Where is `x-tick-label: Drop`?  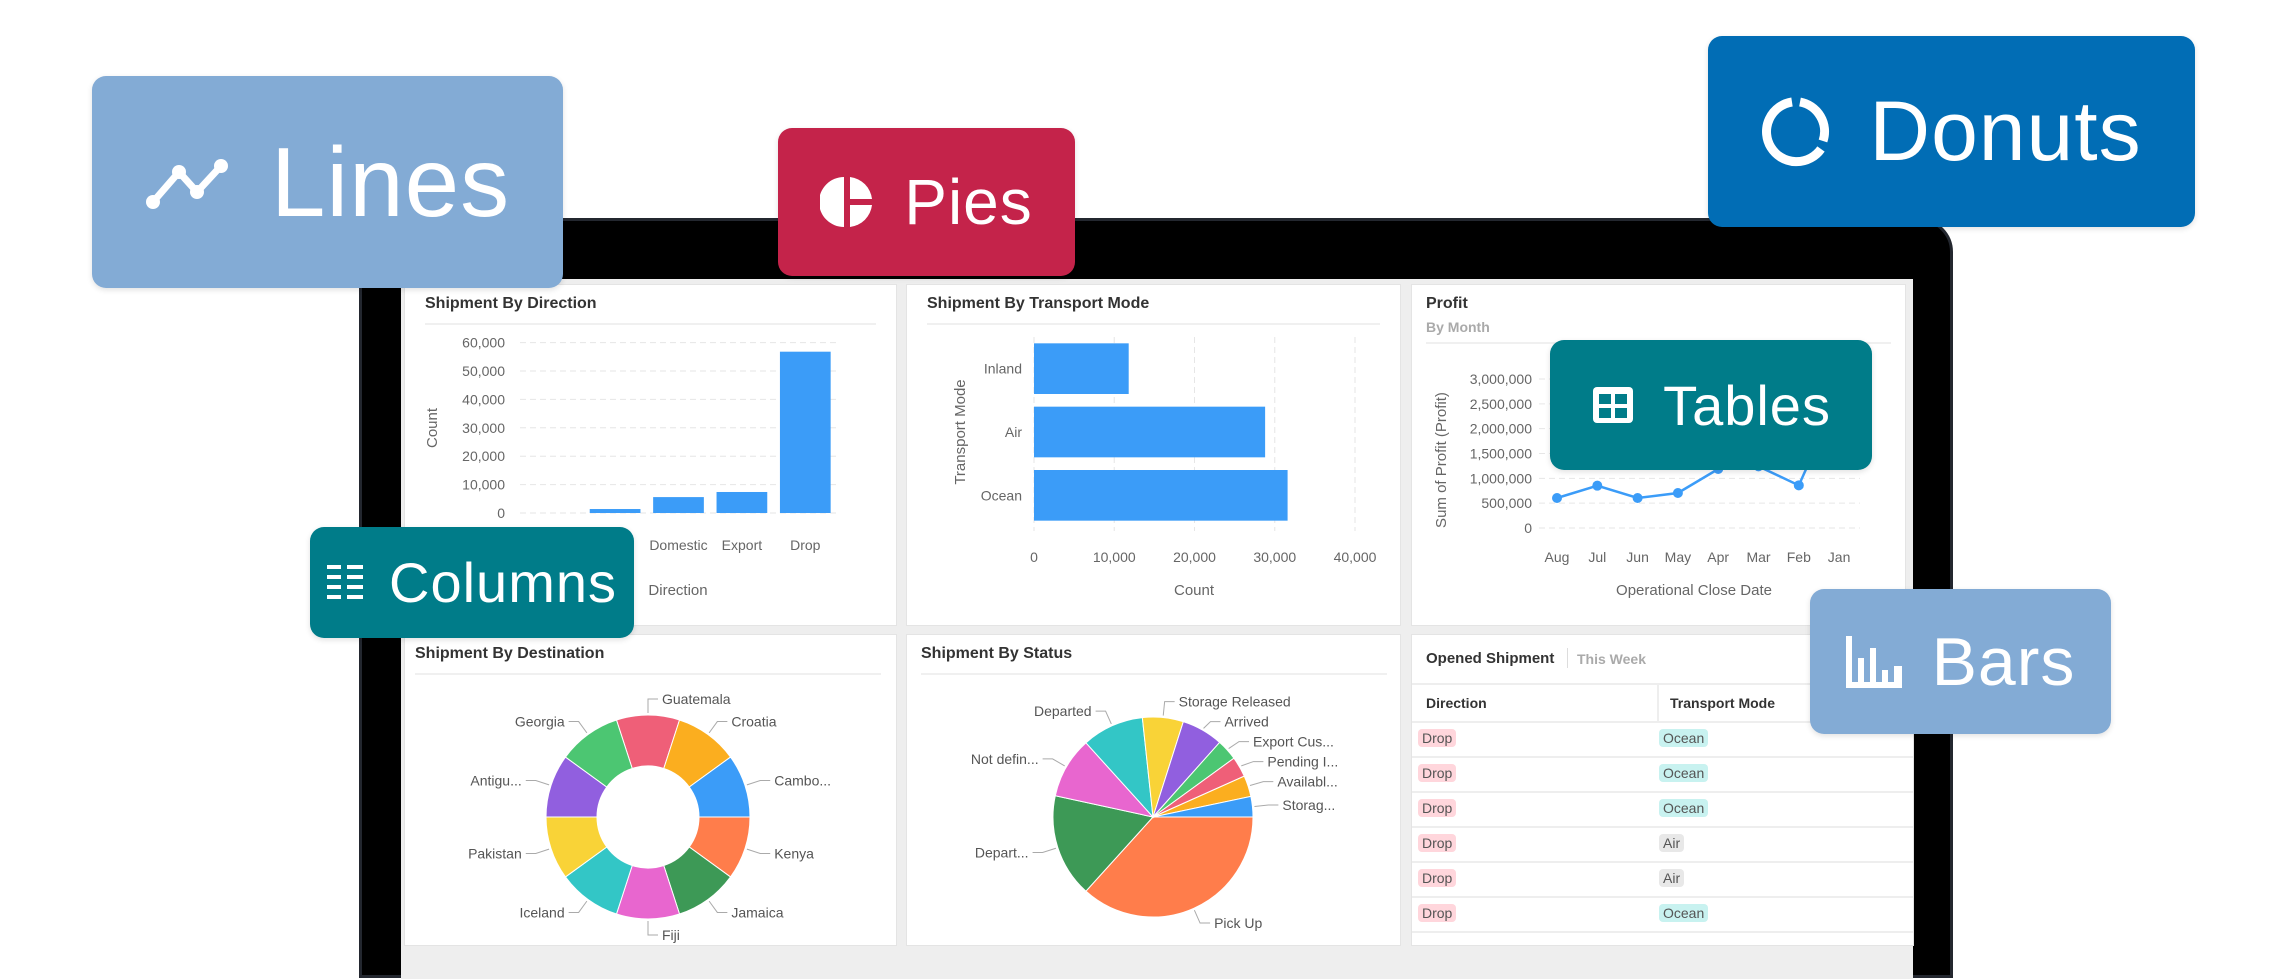 x-tick-label: Drop is located at coordinates (805, 545).